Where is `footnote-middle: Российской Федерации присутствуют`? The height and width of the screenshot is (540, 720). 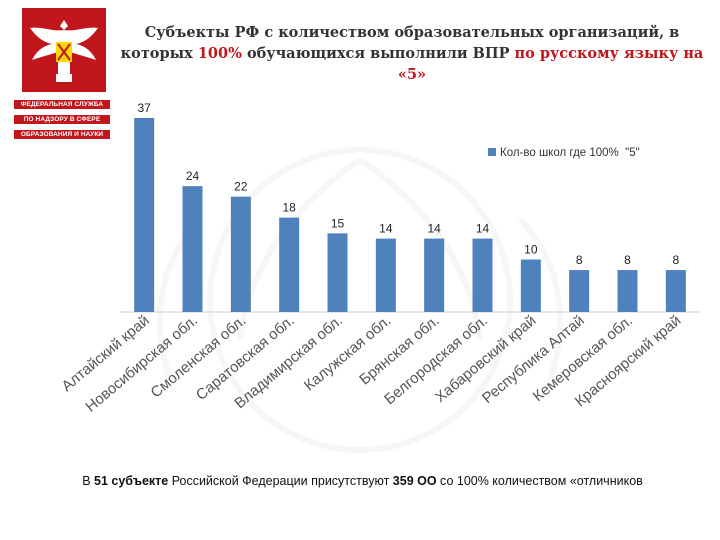
footnote-middle: Российской Федерации присутствуют is located at coordinates (280, 481).